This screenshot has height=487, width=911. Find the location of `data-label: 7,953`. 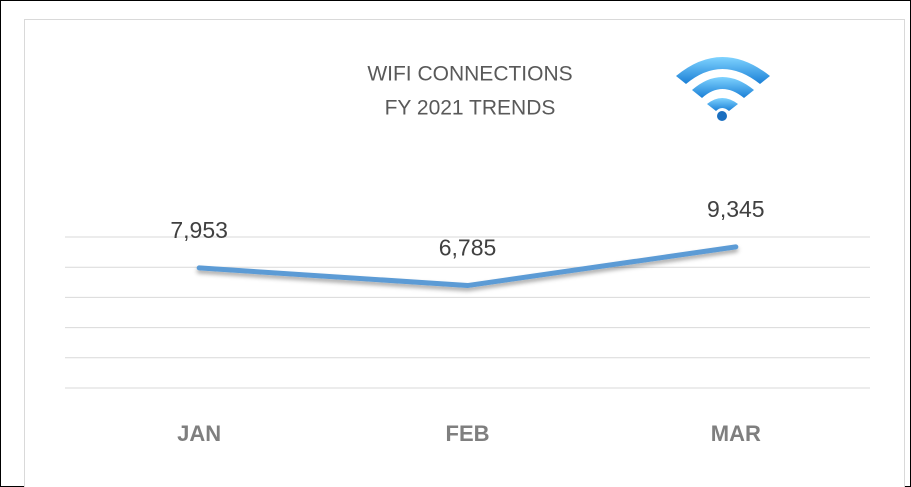

data-label: 7,953 is located at coordinates (199, 230).